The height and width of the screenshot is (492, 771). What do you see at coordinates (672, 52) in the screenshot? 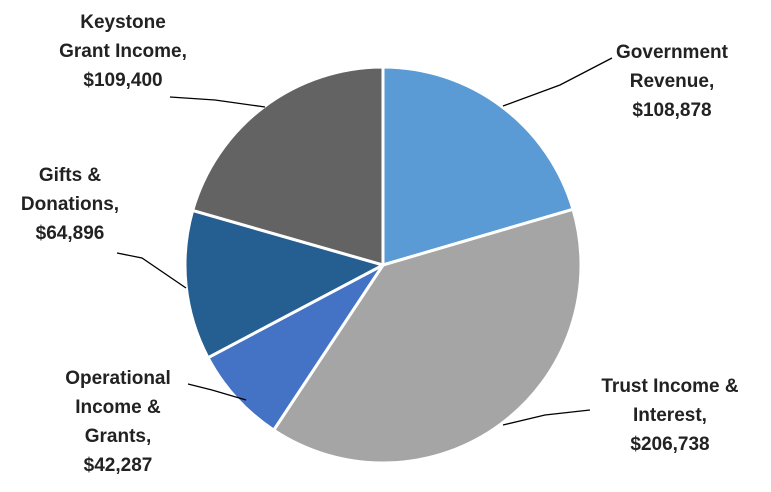
I see `slice-label-line: Government` at bounding box center [672, 52].